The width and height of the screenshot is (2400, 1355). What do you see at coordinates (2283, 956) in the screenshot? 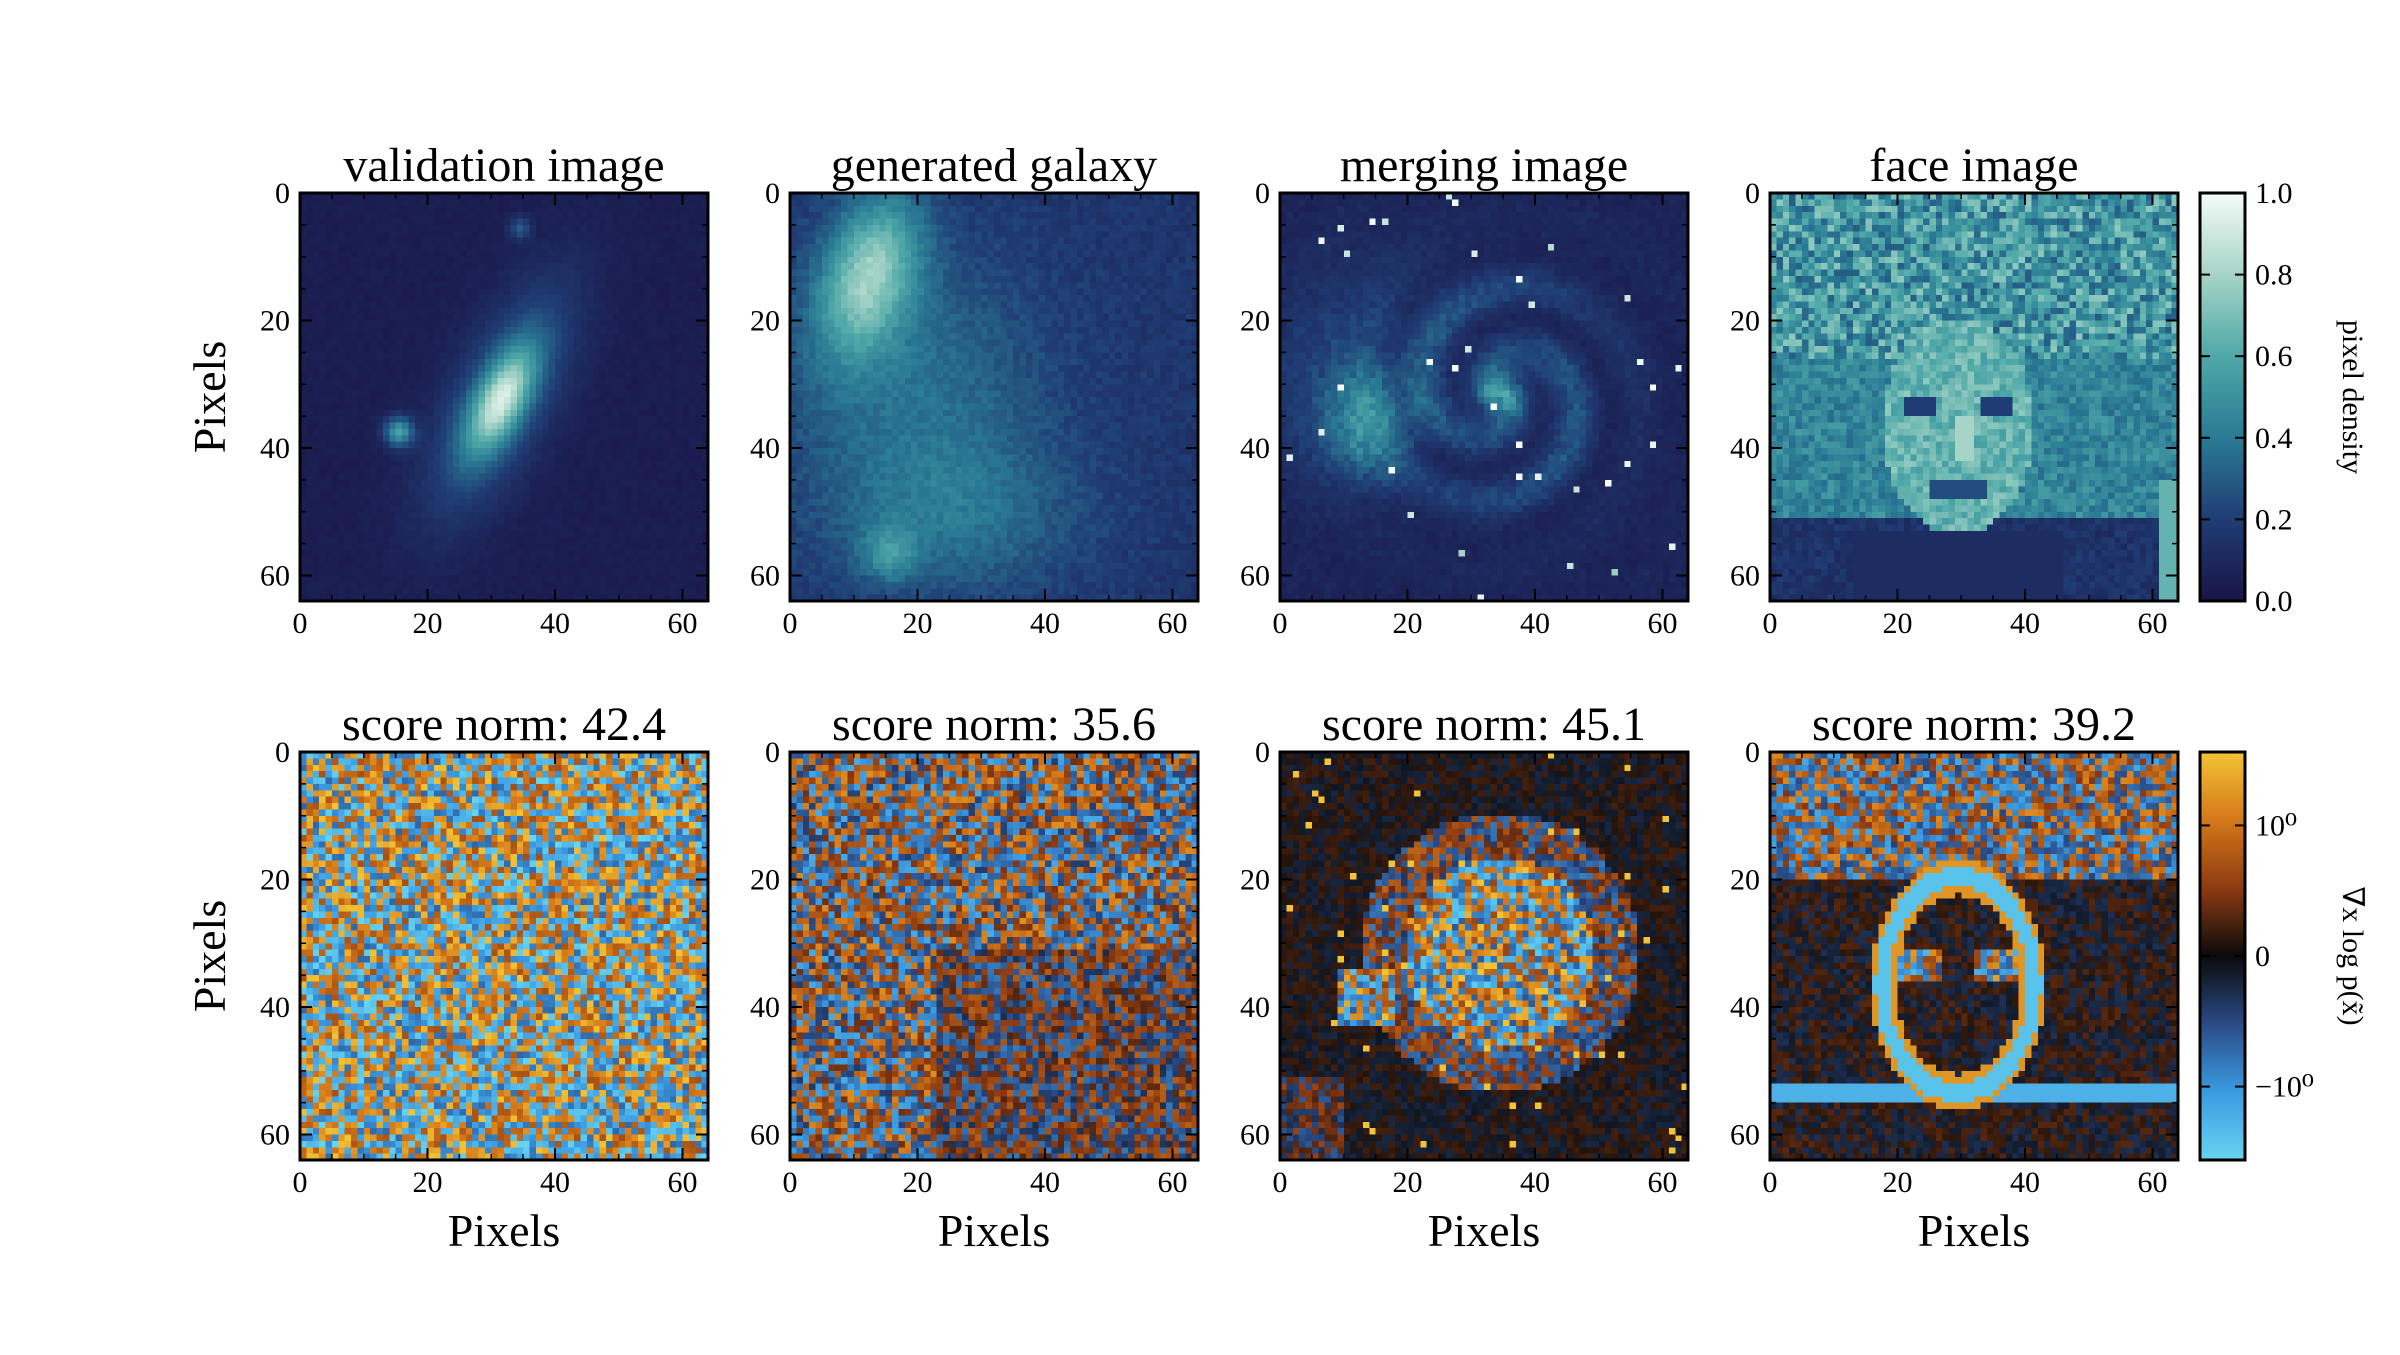
I see `colorbar-1: 10⁰ 0 −10⁰ ∇x log p(x̃)` at bounding box center [2283, 956].